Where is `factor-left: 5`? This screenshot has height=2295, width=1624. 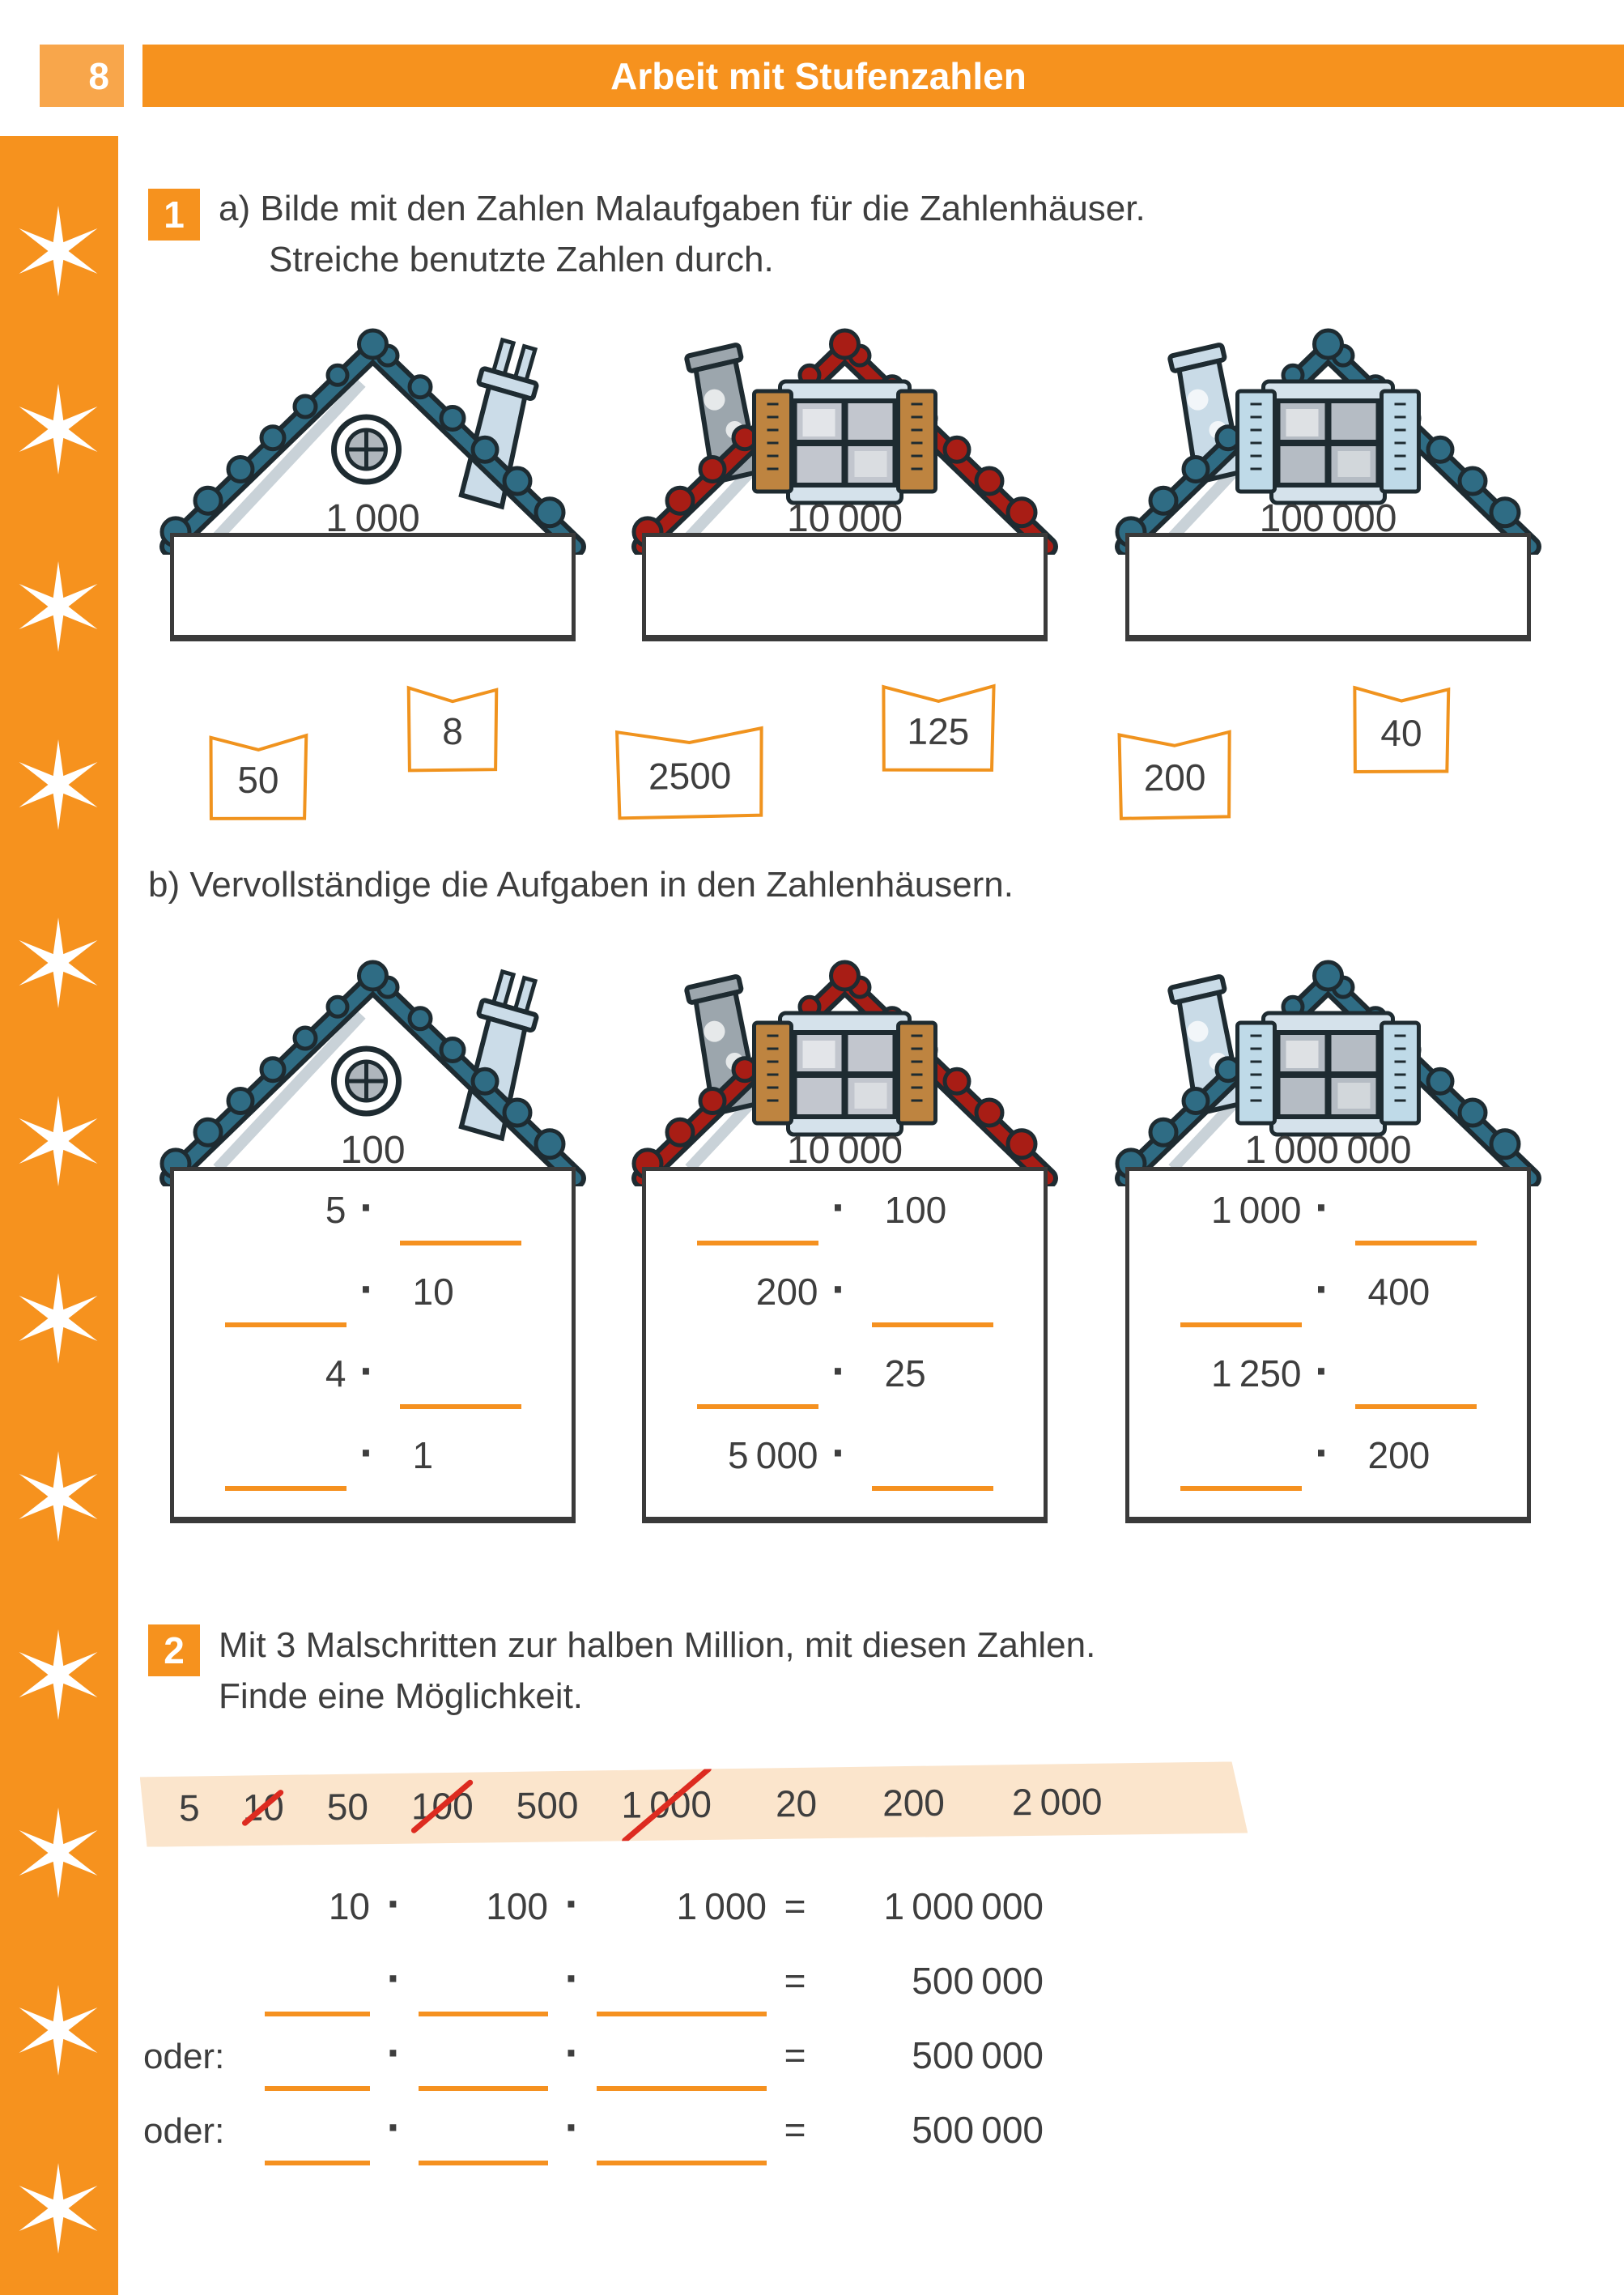 factor-left: 5 is located at coordinates (335, 1210).